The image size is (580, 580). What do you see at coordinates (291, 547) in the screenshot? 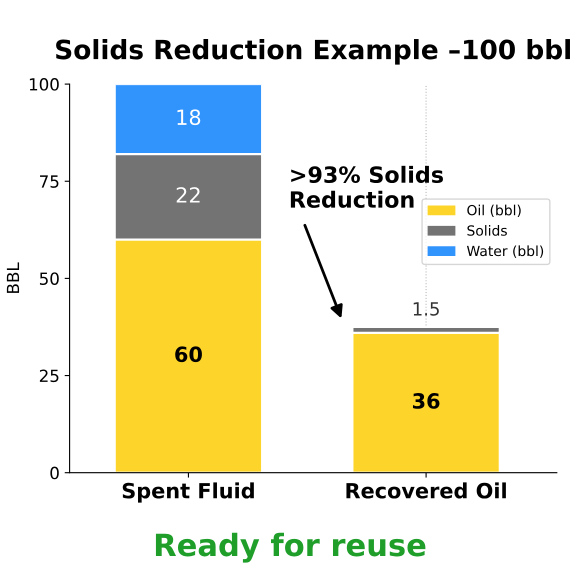
I see `text: Ready for reuse` at bounding box center [291, 547].